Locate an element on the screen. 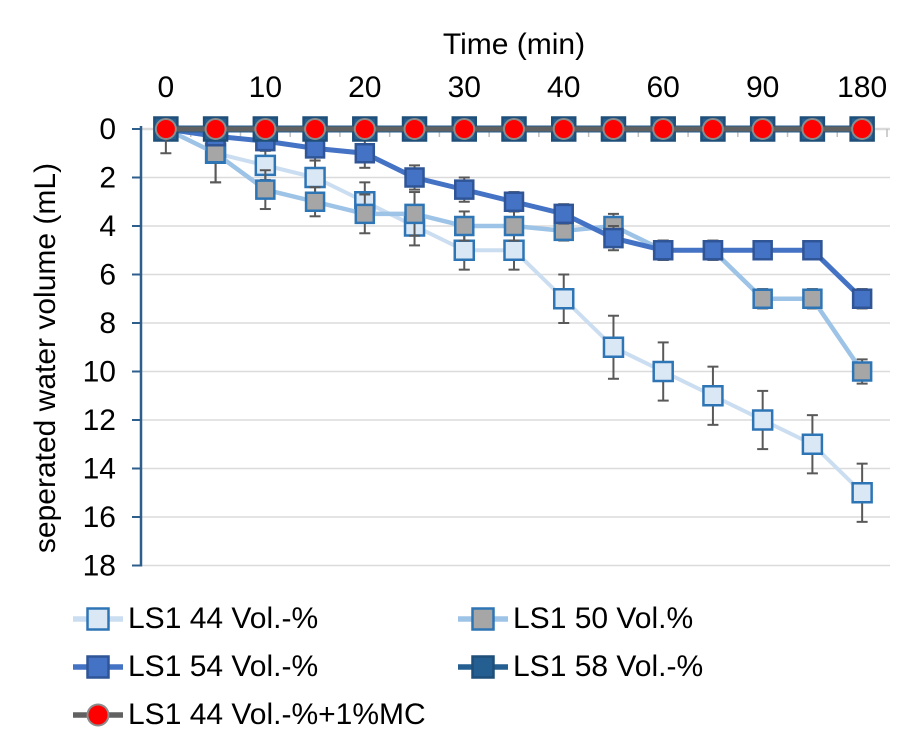 The image size is (909, 756). svg-text: 18 is located at coordinates (99, 566).